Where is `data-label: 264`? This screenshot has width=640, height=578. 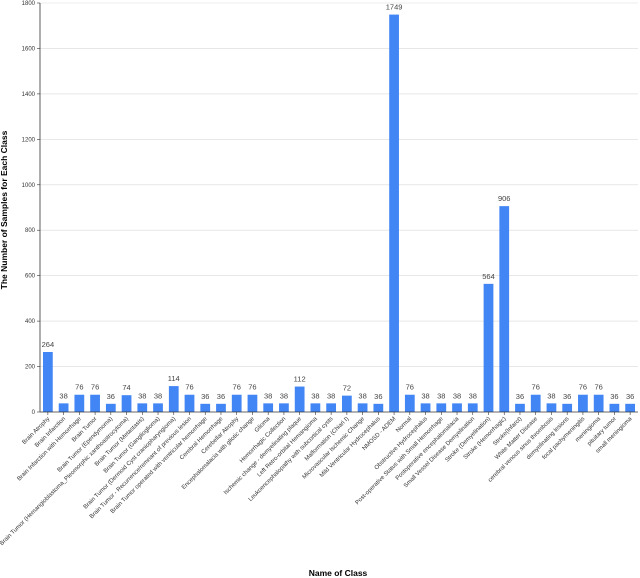 data-label: 264 is located at coordinates (48, 344).